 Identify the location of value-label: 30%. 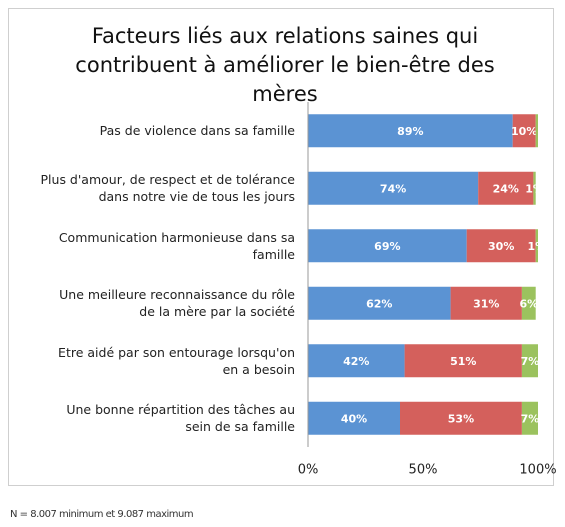
(501, 246).